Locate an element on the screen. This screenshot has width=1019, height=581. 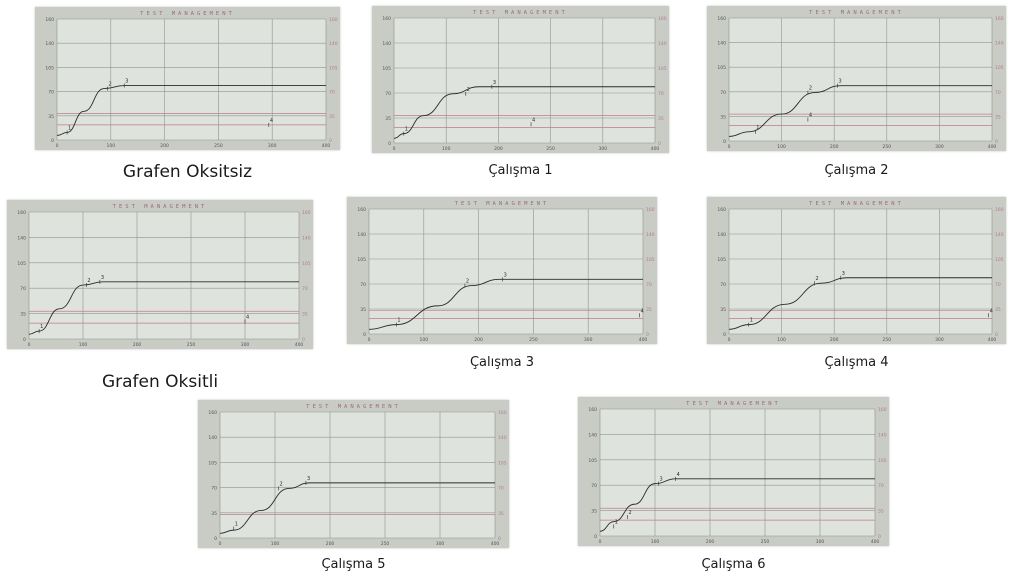
caption-calisma-5: Çalışma 5 is located at coordinates (353, 564).